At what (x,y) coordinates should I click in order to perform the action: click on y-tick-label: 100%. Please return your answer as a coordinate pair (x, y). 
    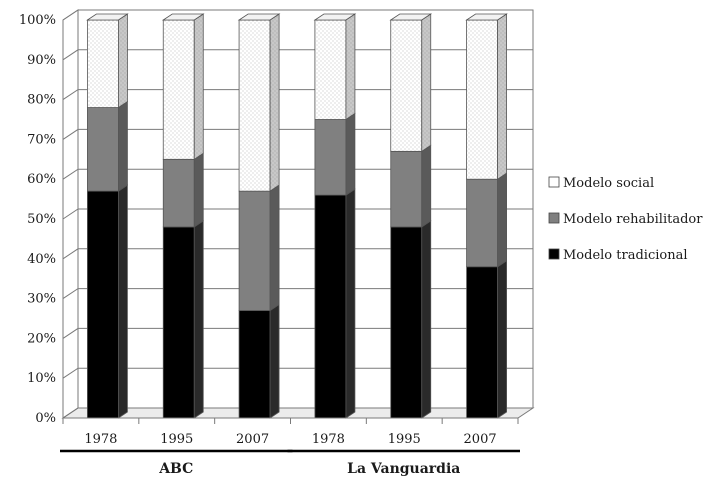
    Looking at the image, I should click on (37, 20).